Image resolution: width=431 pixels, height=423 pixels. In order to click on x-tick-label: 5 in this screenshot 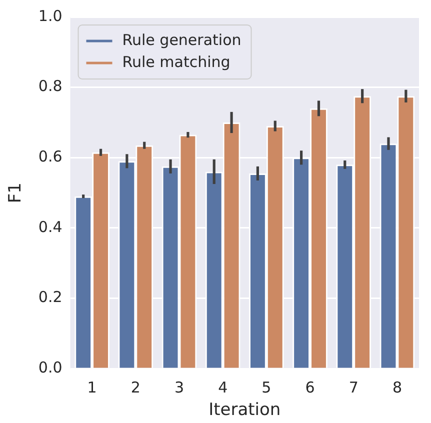, I will do `click(267, 387)`.